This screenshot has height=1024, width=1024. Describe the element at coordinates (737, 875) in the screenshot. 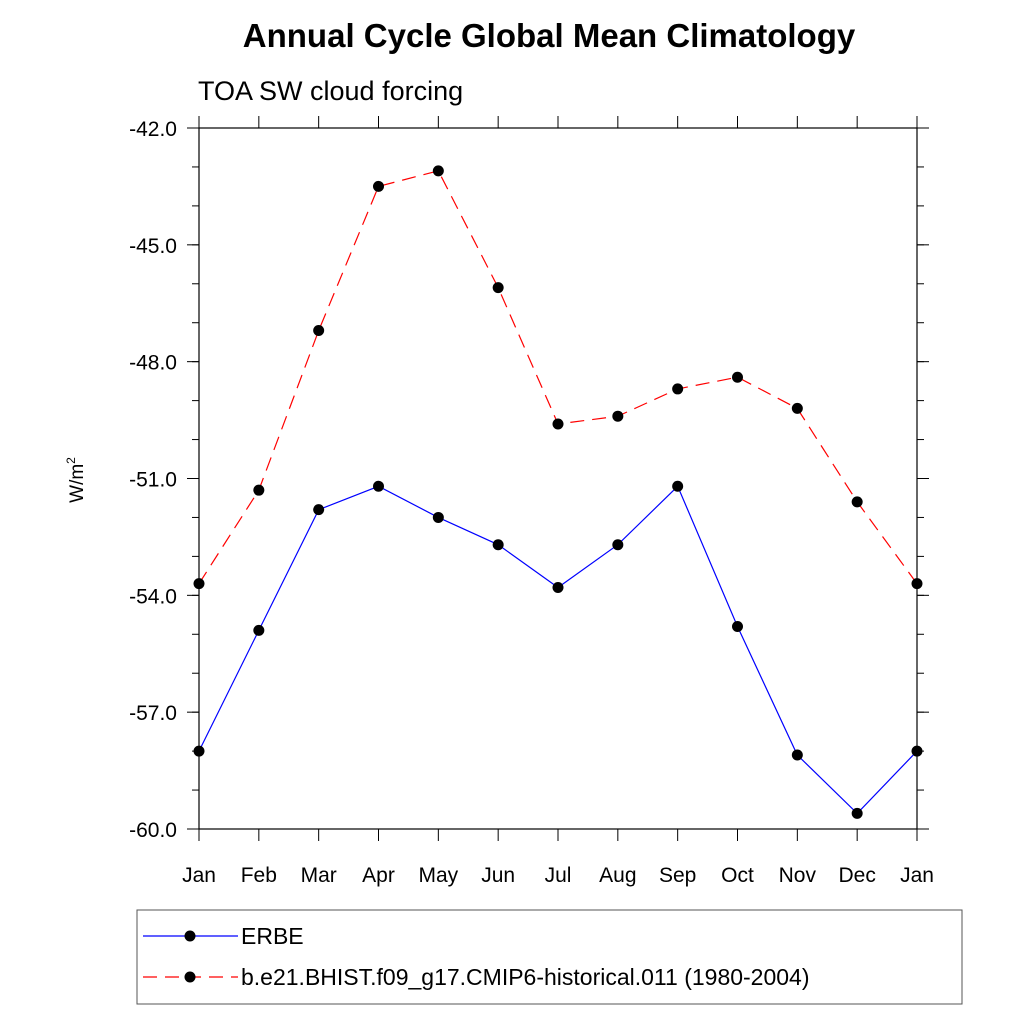

I see `x-tick-label: Oct` at that location.